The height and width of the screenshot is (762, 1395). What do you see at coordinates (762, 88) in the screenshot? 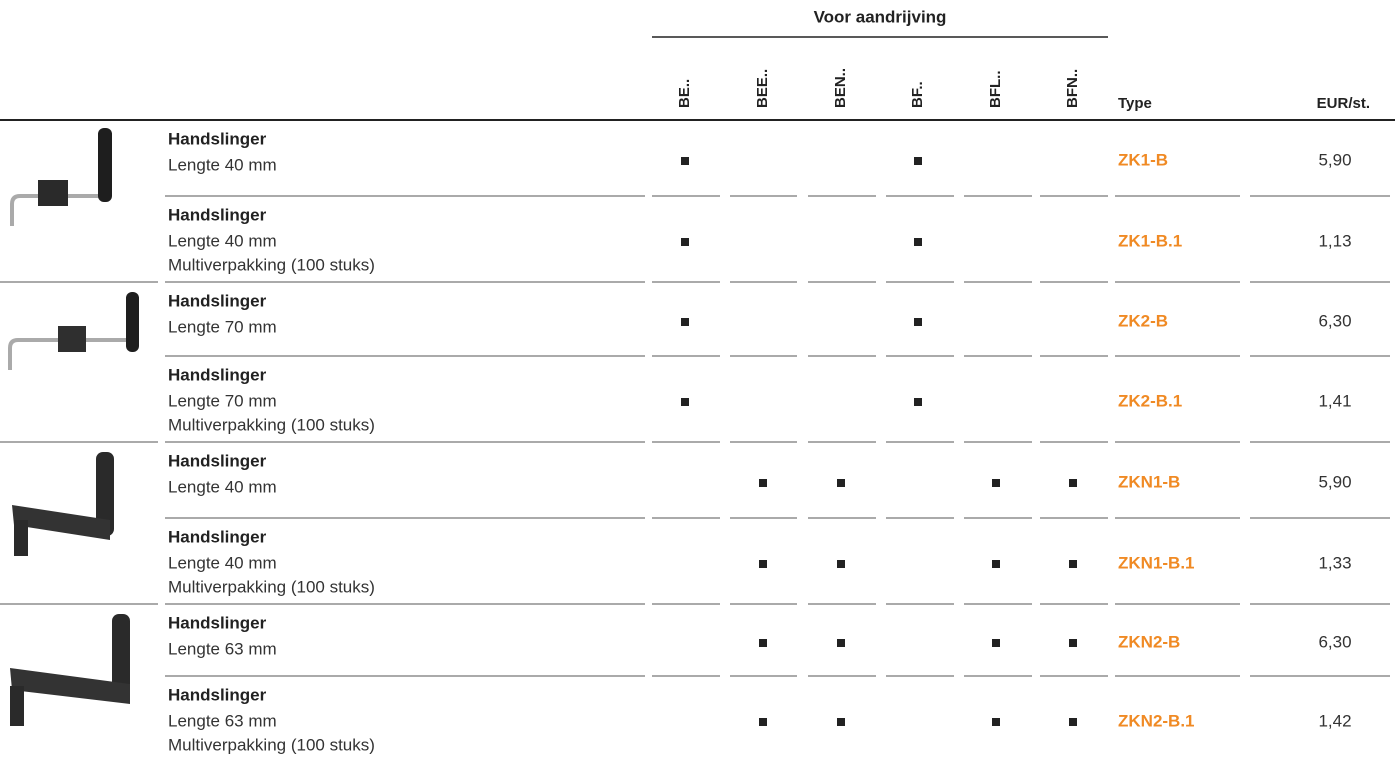
I see `column-header: BEE..` at bounding box center [762, 88].